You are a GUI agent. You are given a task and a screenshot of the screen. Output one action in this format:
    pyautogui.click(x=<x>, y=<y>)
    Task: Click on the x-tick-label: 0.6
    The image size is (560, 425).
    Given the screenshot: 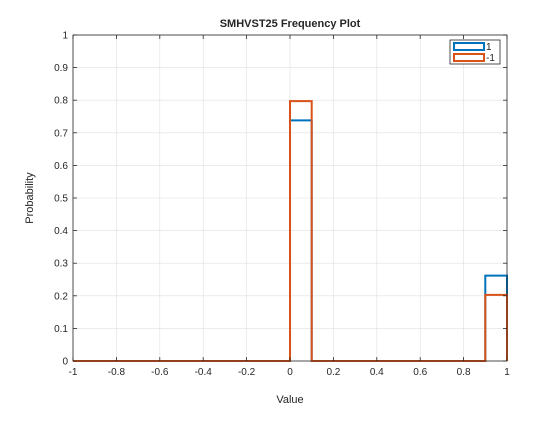 What is the action you would take?
    pyautogui.click(x=420, y=372)
    